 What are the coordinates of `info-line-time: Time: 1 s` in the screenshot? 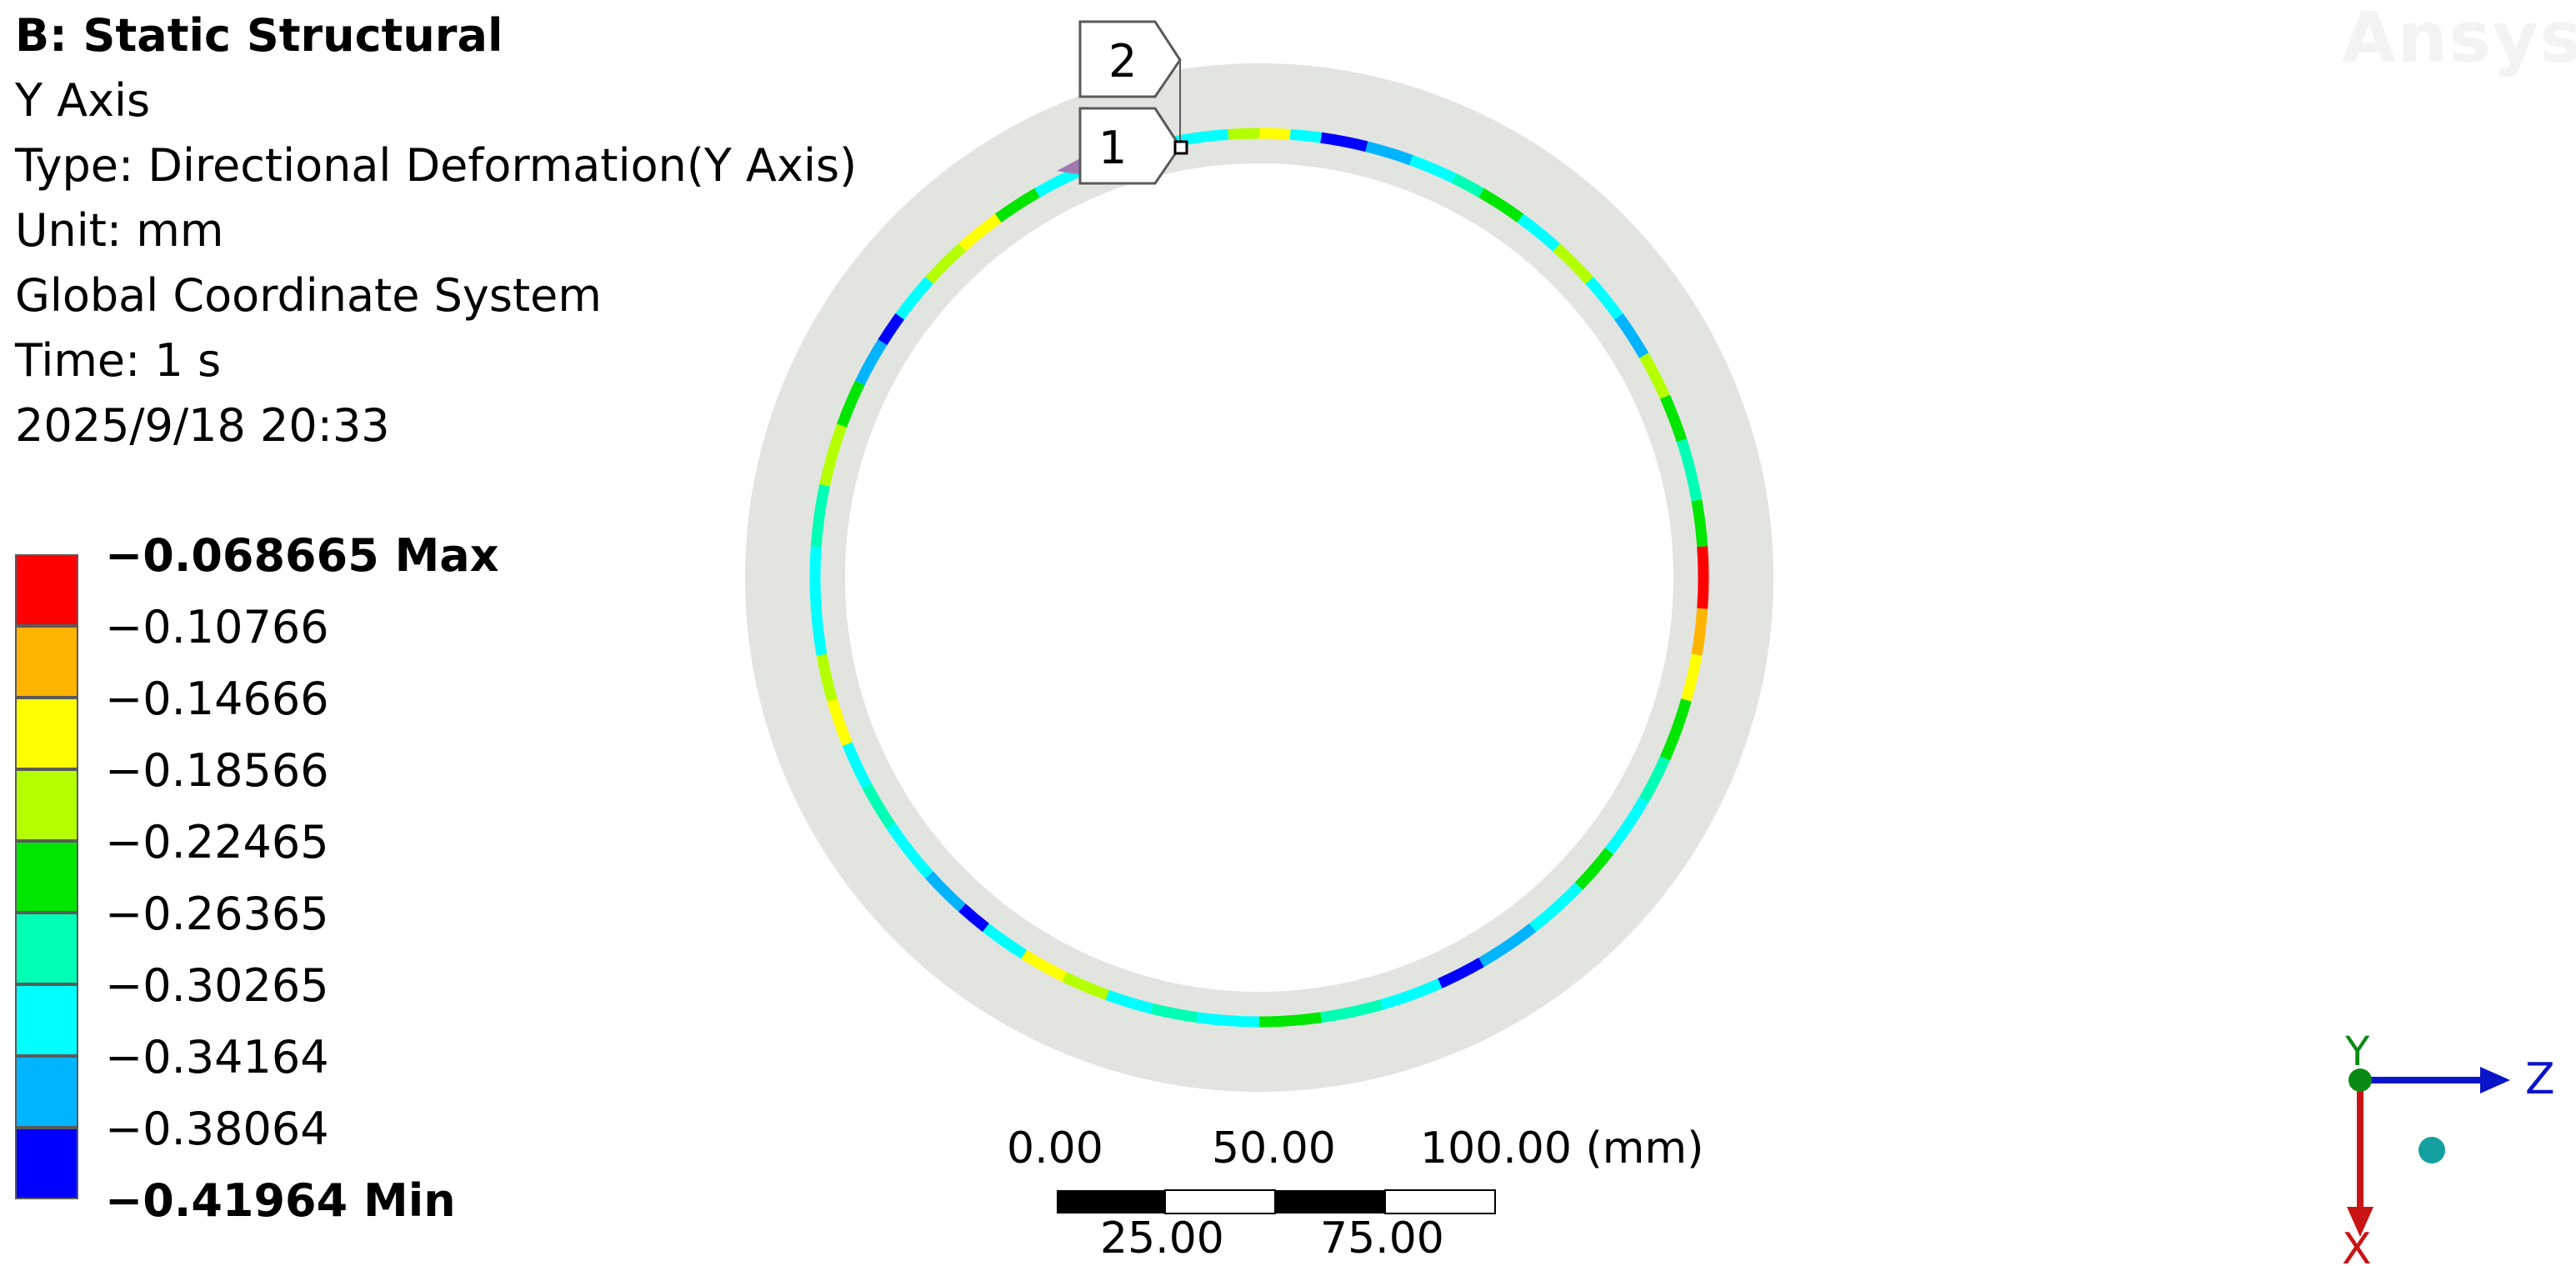 It's located at (119, 361).